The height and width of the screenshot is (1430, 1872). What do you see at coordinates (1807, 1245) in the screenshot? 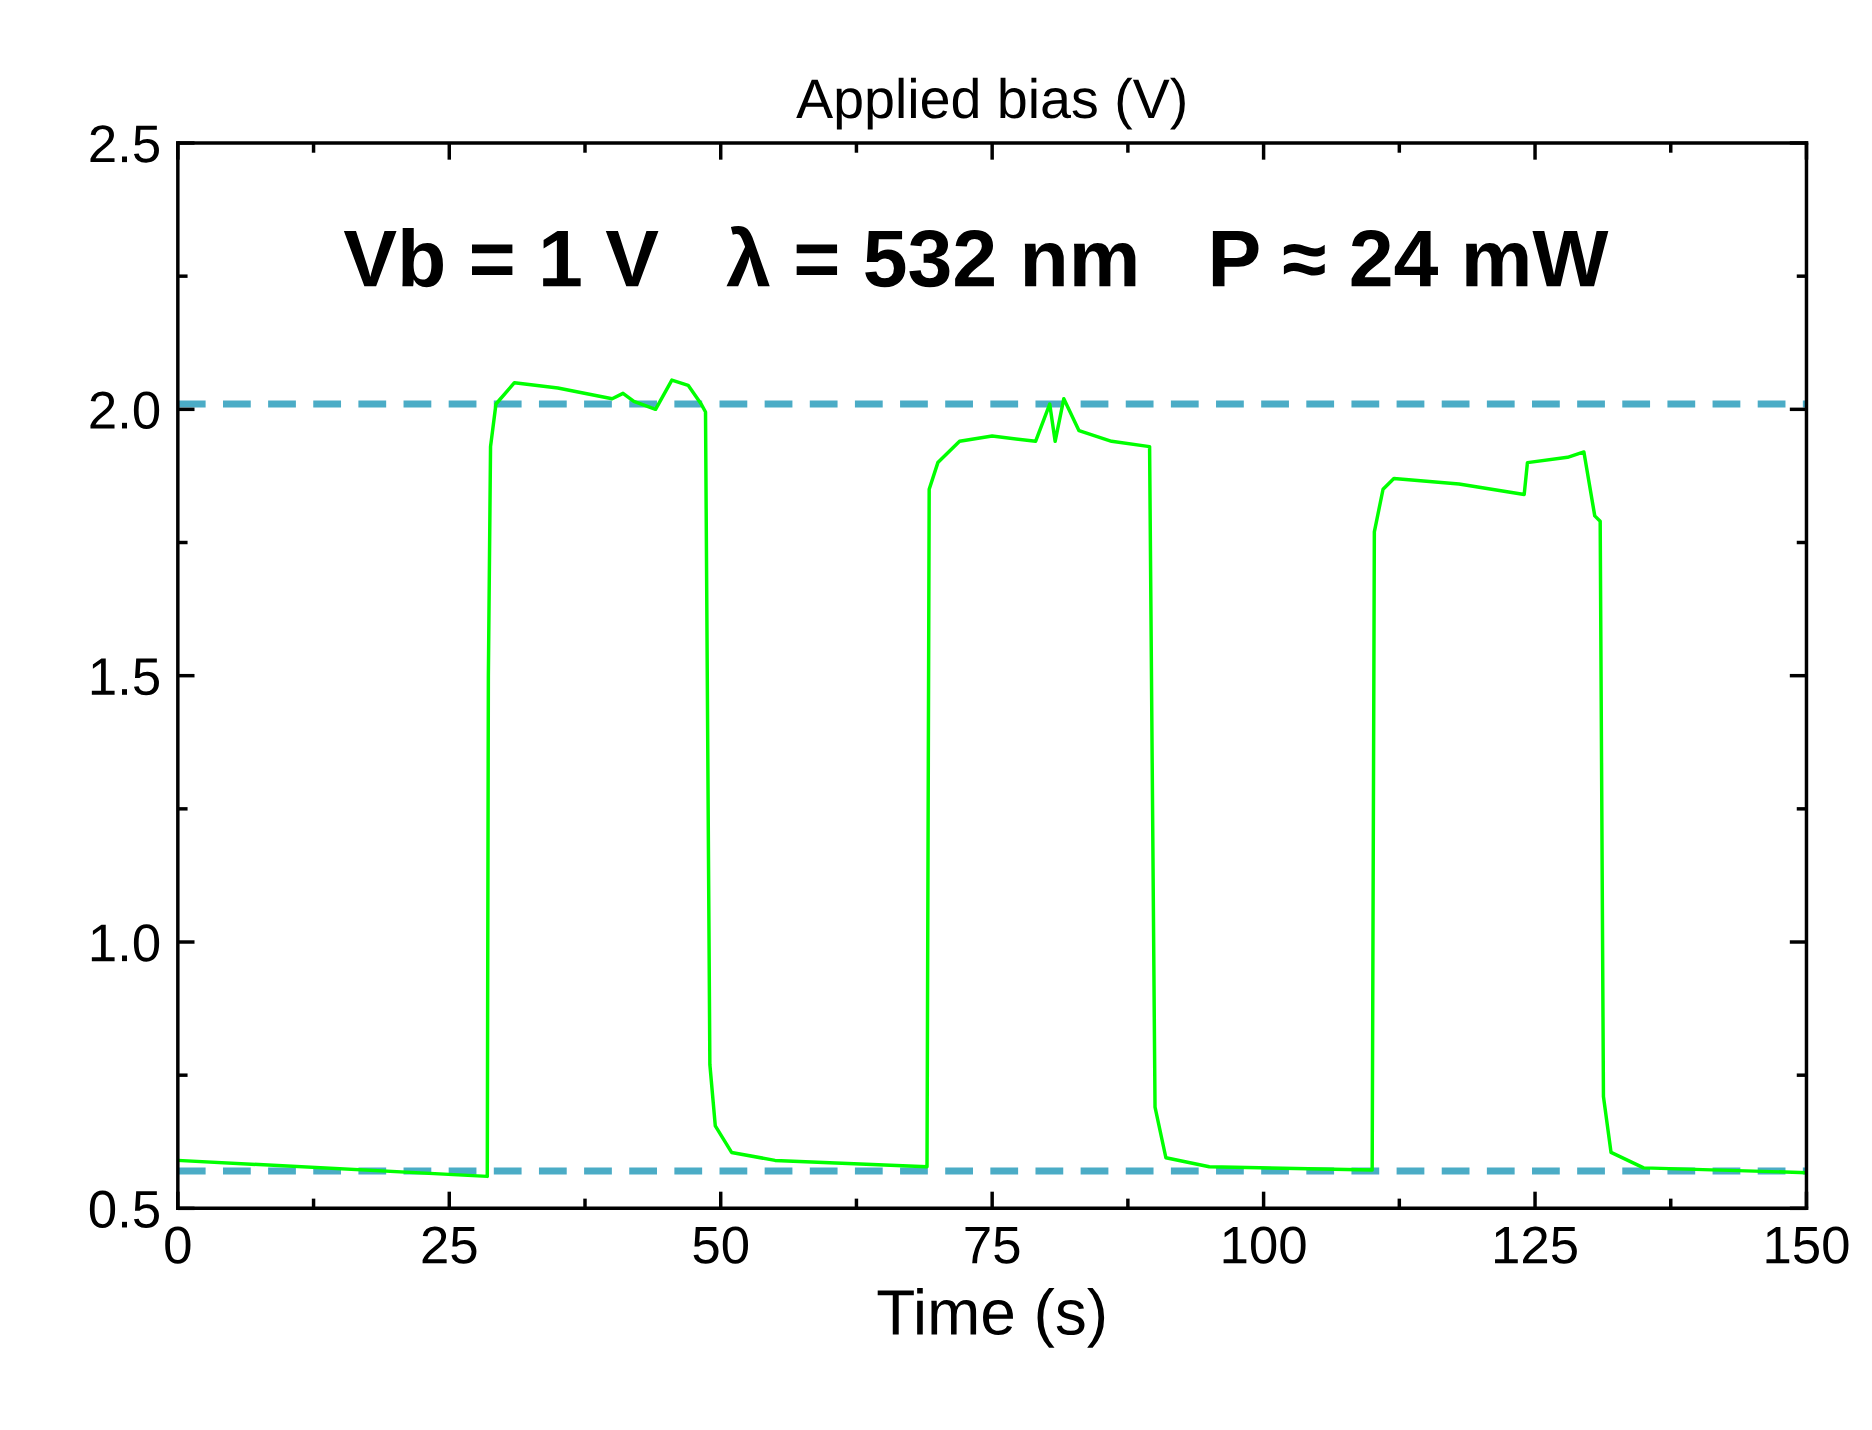
I see `x-tick-label: 150` at bounding box center [1807, 1245].